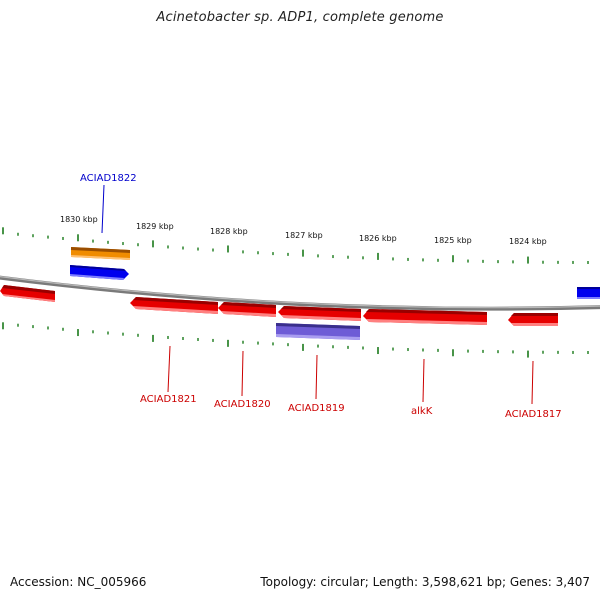  I want to click on ruler-ticks-upper, so click(295, 245).